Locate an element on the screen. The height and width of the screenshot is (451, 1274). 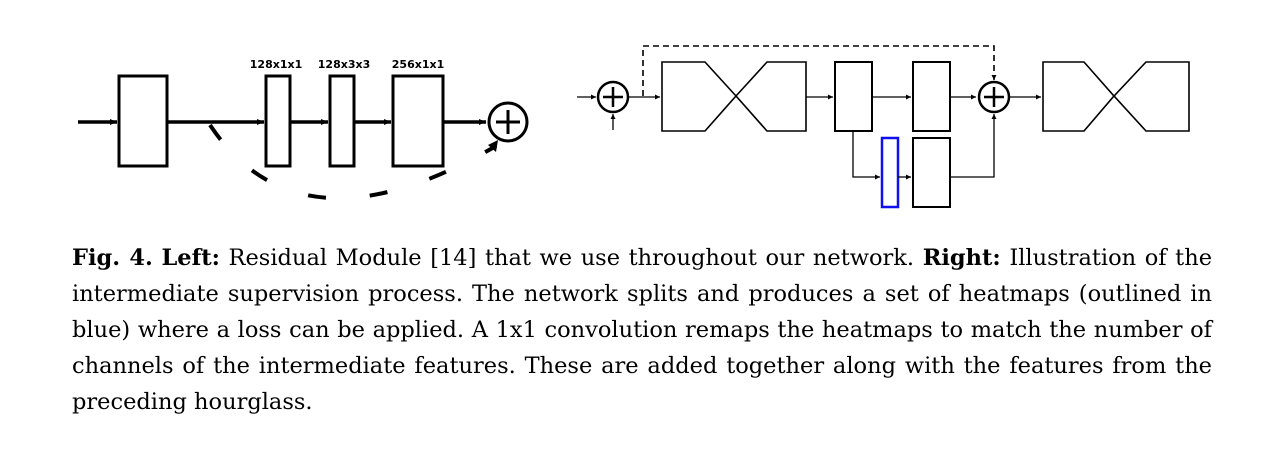
conv-block-128x1x1 is located at coordinates (278, 121).